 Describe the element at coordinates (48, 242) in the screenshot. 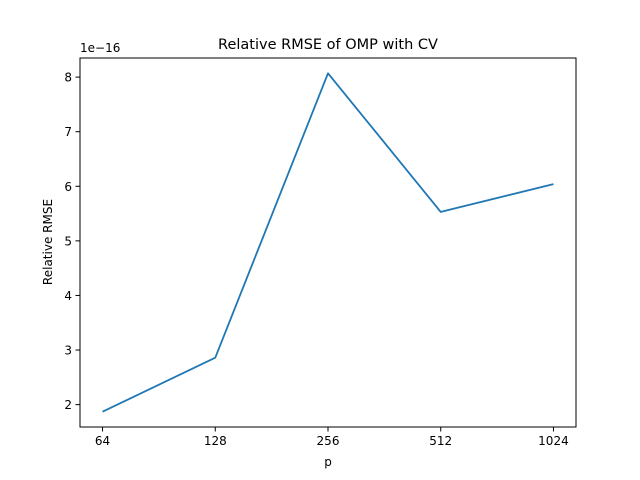

I see `y-axis-label: Relative RMSE` at that location.